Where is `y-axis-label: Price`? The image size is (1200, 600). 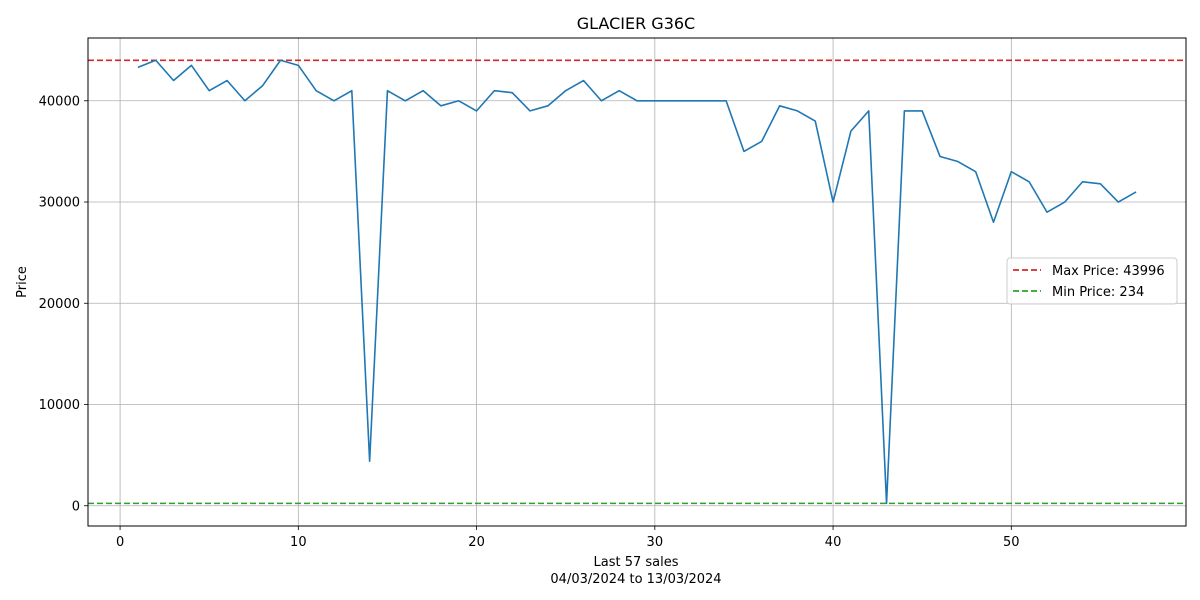 y-axis-label: Price is located at coordinates (22, 282).